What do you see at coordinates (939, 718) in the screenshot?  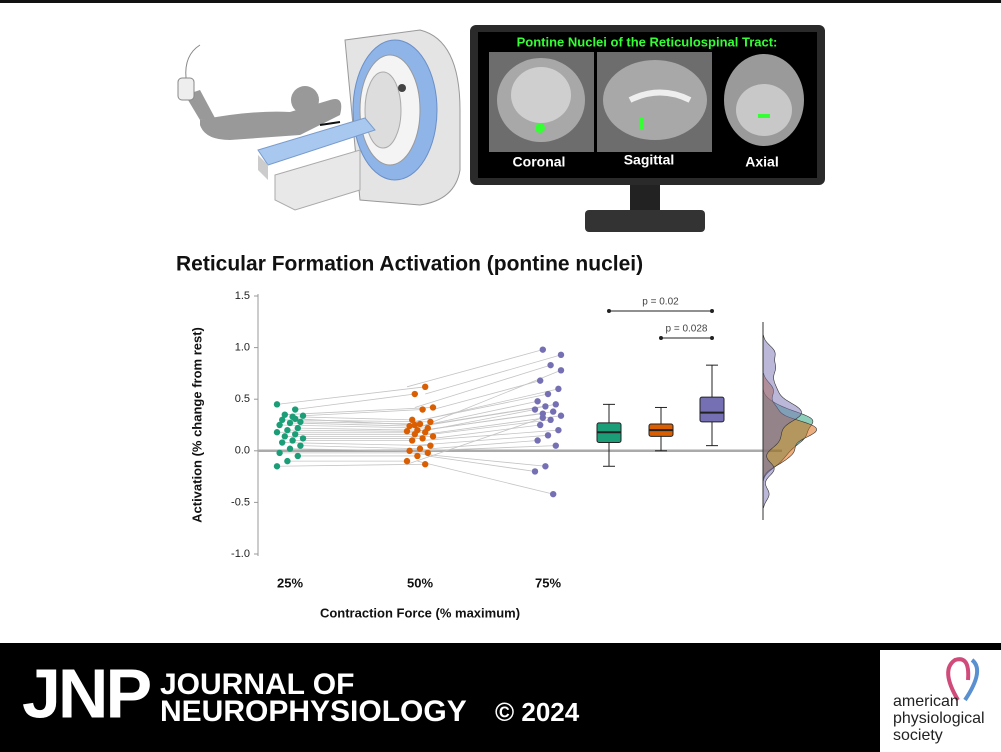 I see `society-name: physiological` at bounding box center [939, 718].